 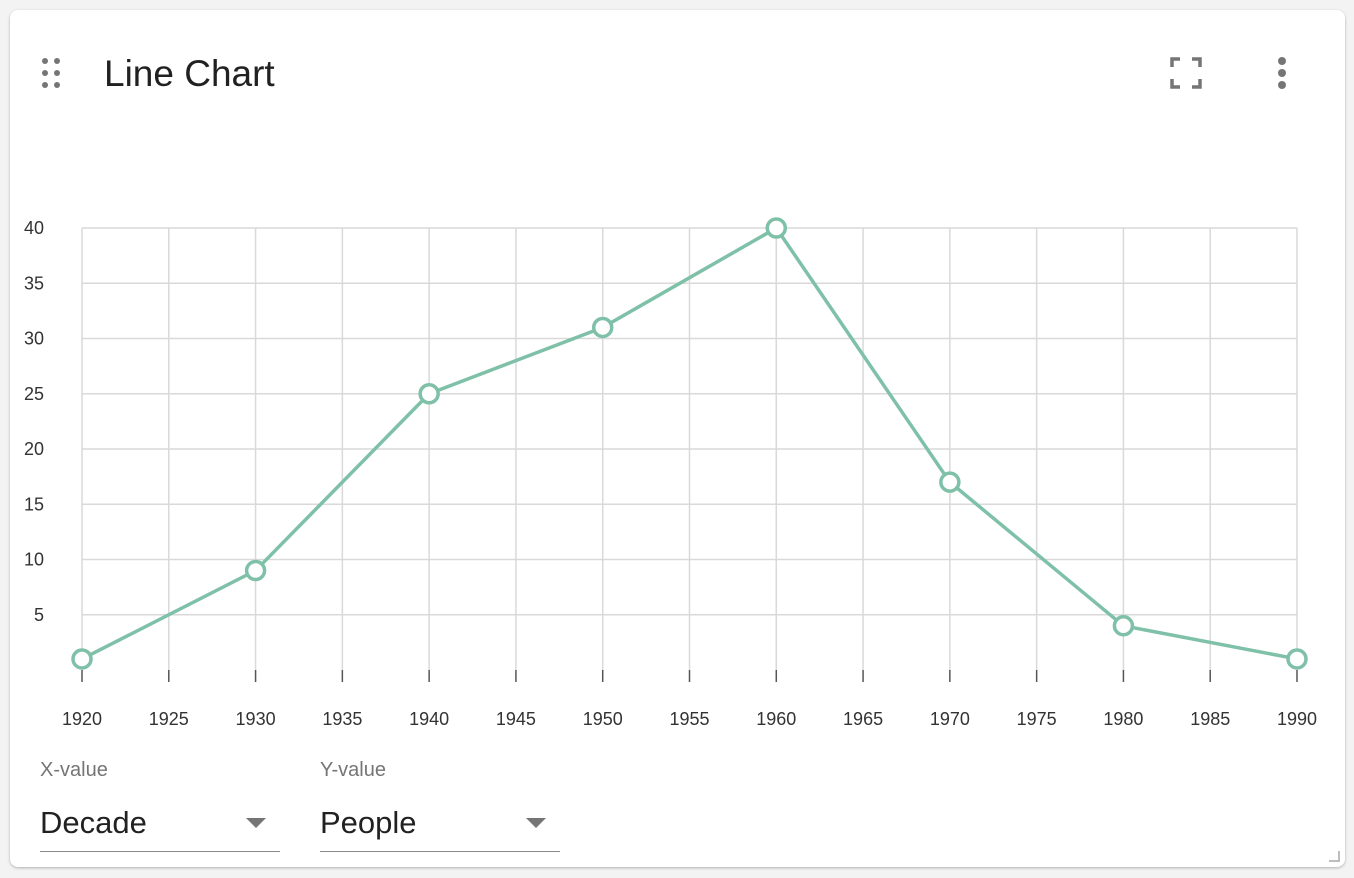 I want to click on y-value-label: Y-value, so click(x=353, y=770).